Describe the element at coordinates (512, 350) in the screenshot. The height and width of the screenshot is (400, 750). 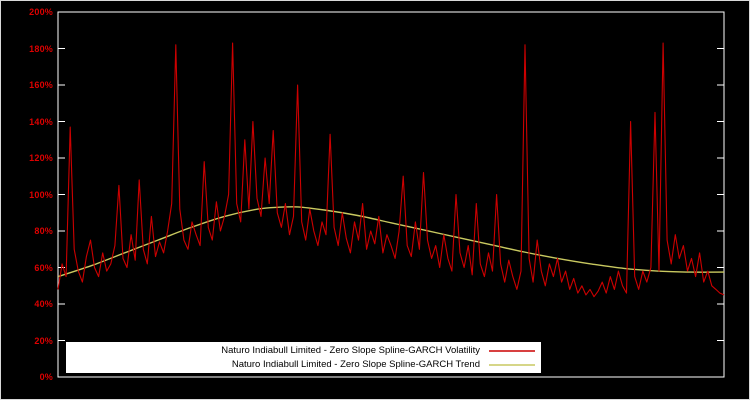
I see `volatility-line-sample` at that location.